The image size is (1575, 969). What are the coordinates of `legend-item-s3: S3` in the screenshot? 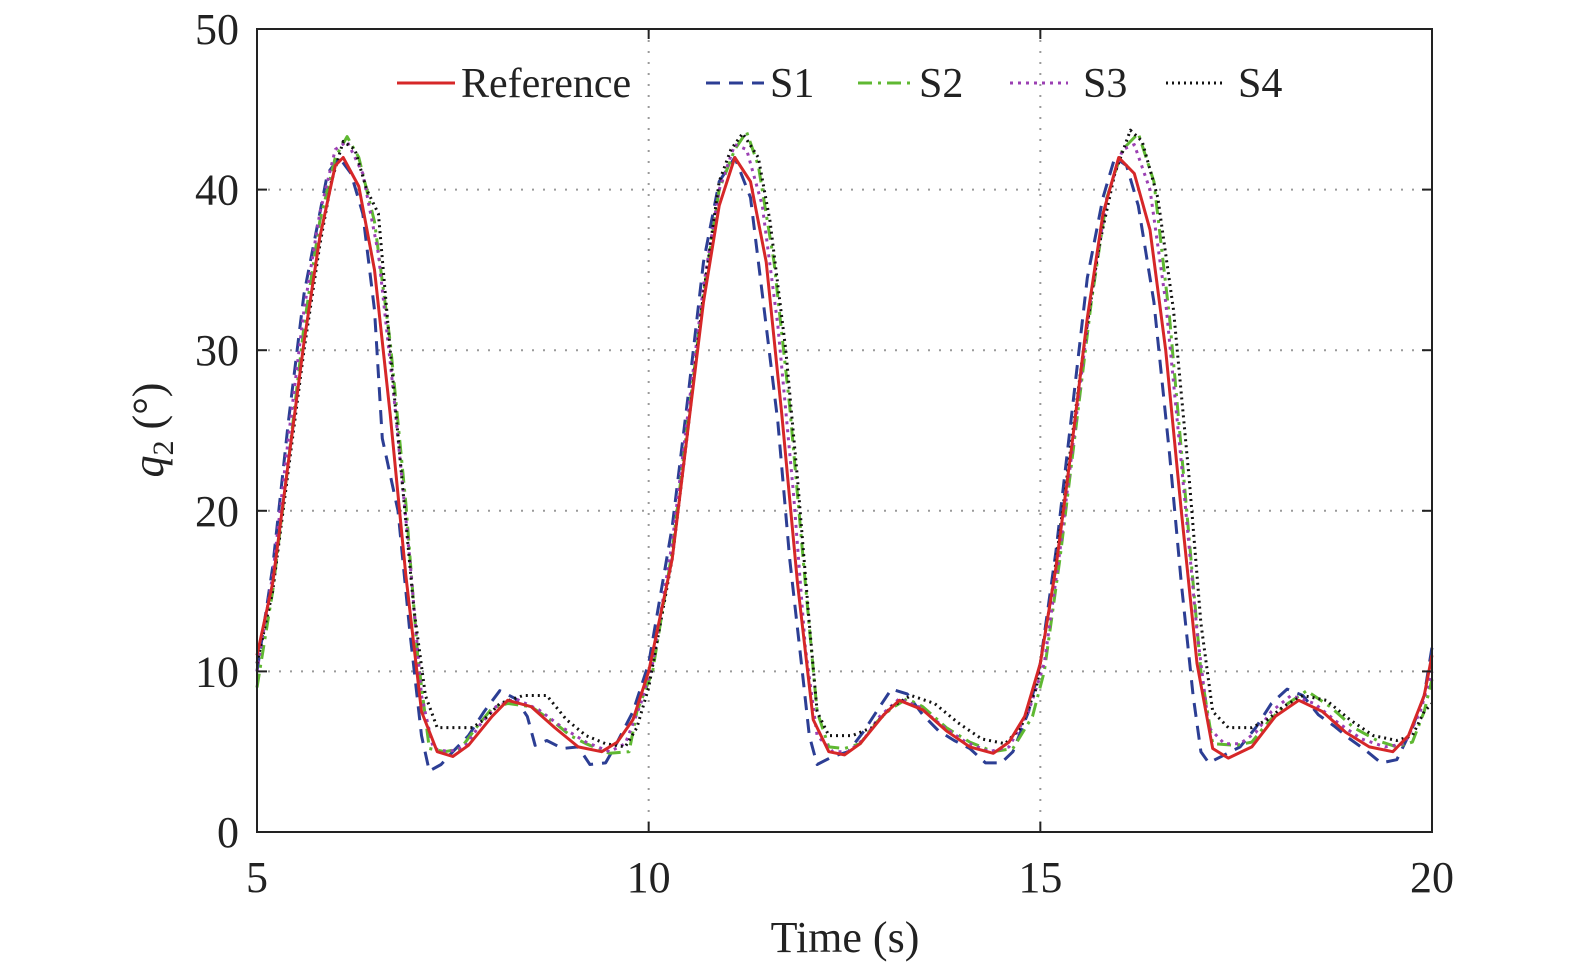 It's located at (1068, 84).